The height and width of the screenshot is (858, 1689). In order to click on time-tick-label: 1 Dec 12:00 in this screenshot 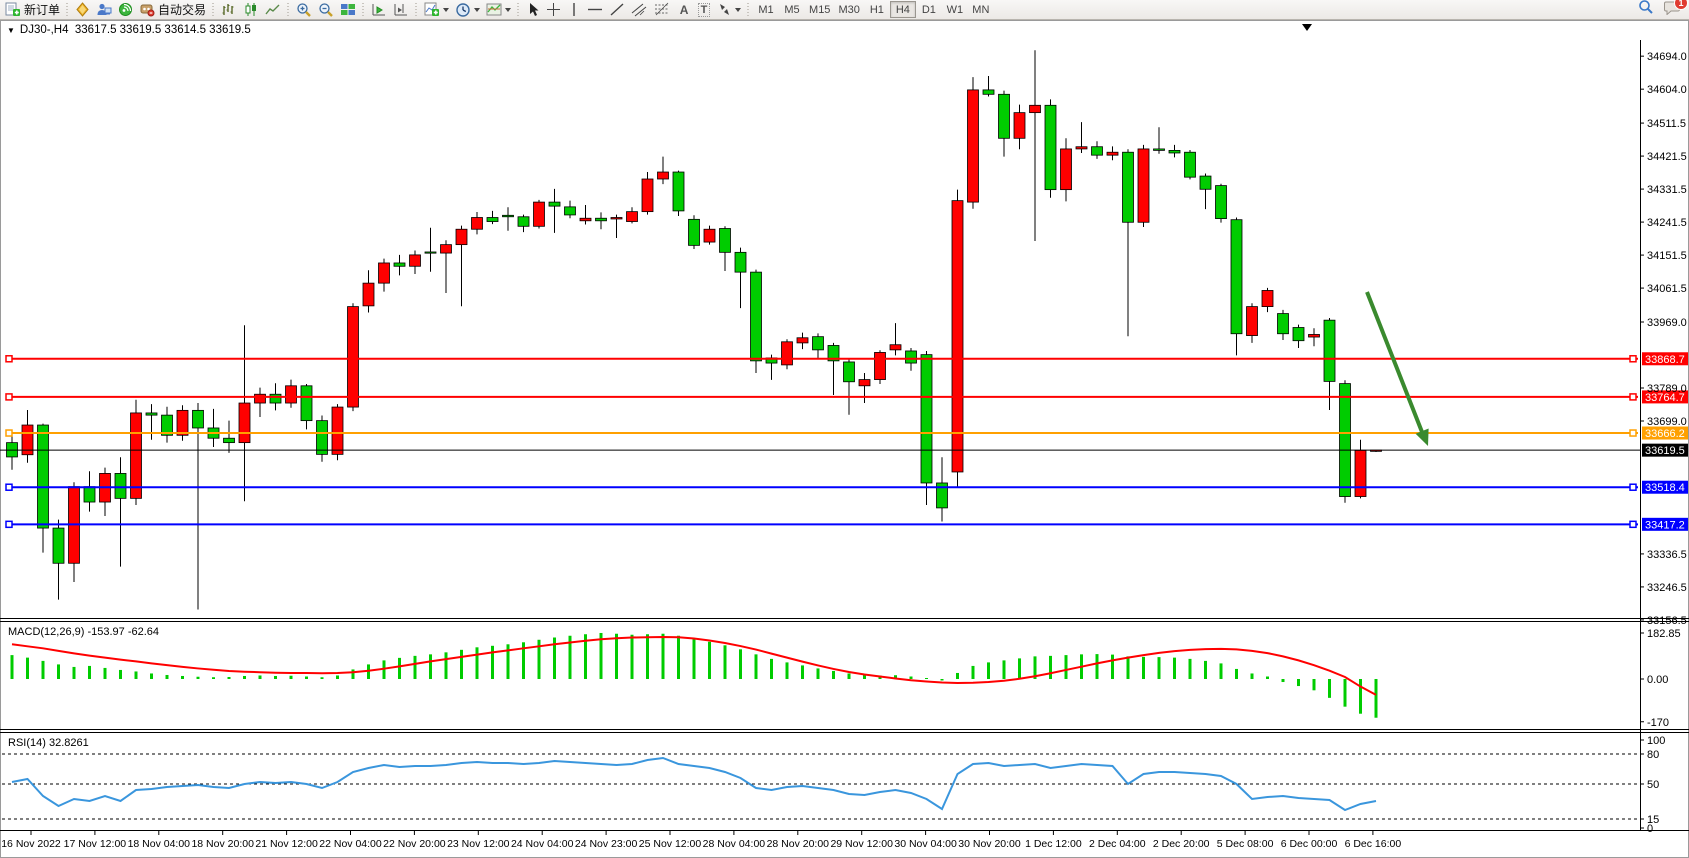, I will do `click(1053, 844)`.